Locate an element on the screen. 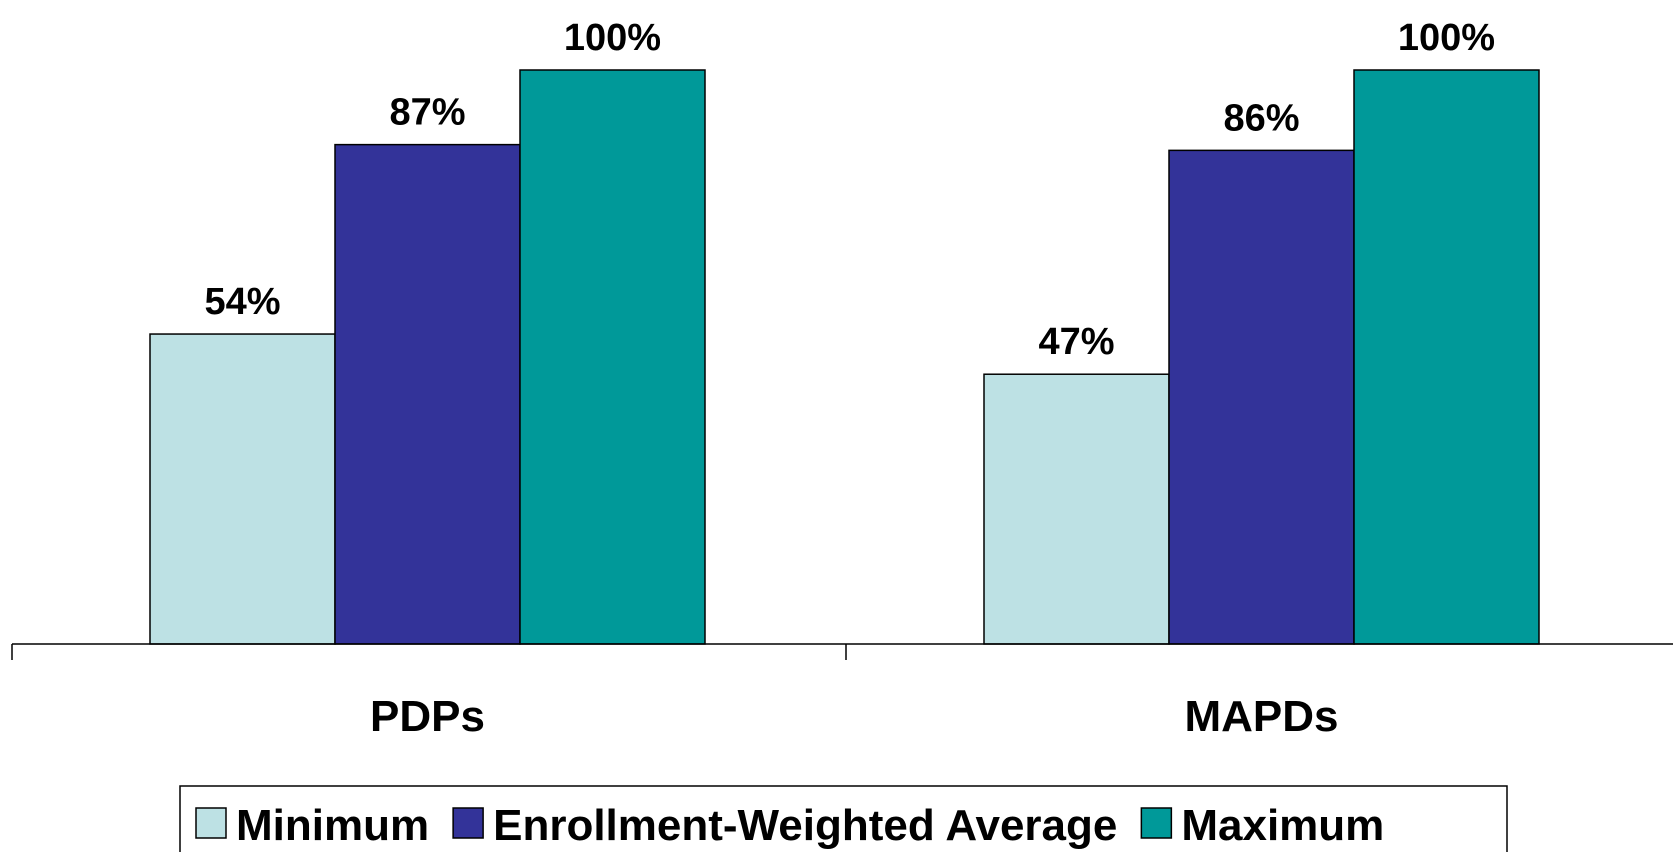  data-label-pdps-minimum: 54% is located at coordinates (242, 302).